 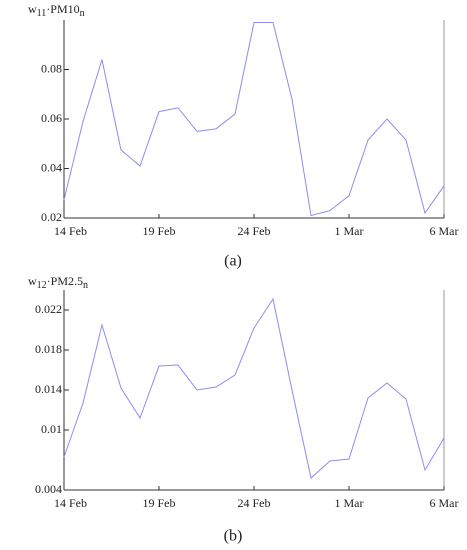 What do you see at coordinates (51, 68) in the screenshot?
I see `y-tick-label: 0.08` at bounding box center [51, 68].